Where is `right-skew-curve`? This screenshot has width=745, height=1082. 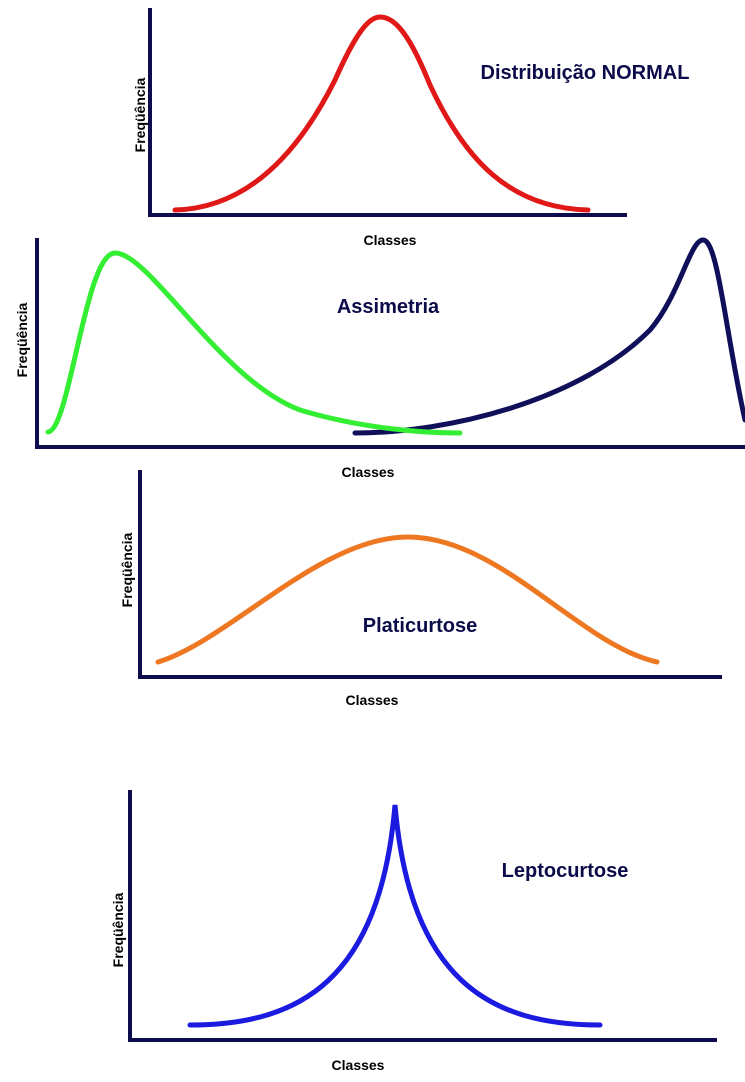
right-skew-curve is located at coordinates (254, 343).